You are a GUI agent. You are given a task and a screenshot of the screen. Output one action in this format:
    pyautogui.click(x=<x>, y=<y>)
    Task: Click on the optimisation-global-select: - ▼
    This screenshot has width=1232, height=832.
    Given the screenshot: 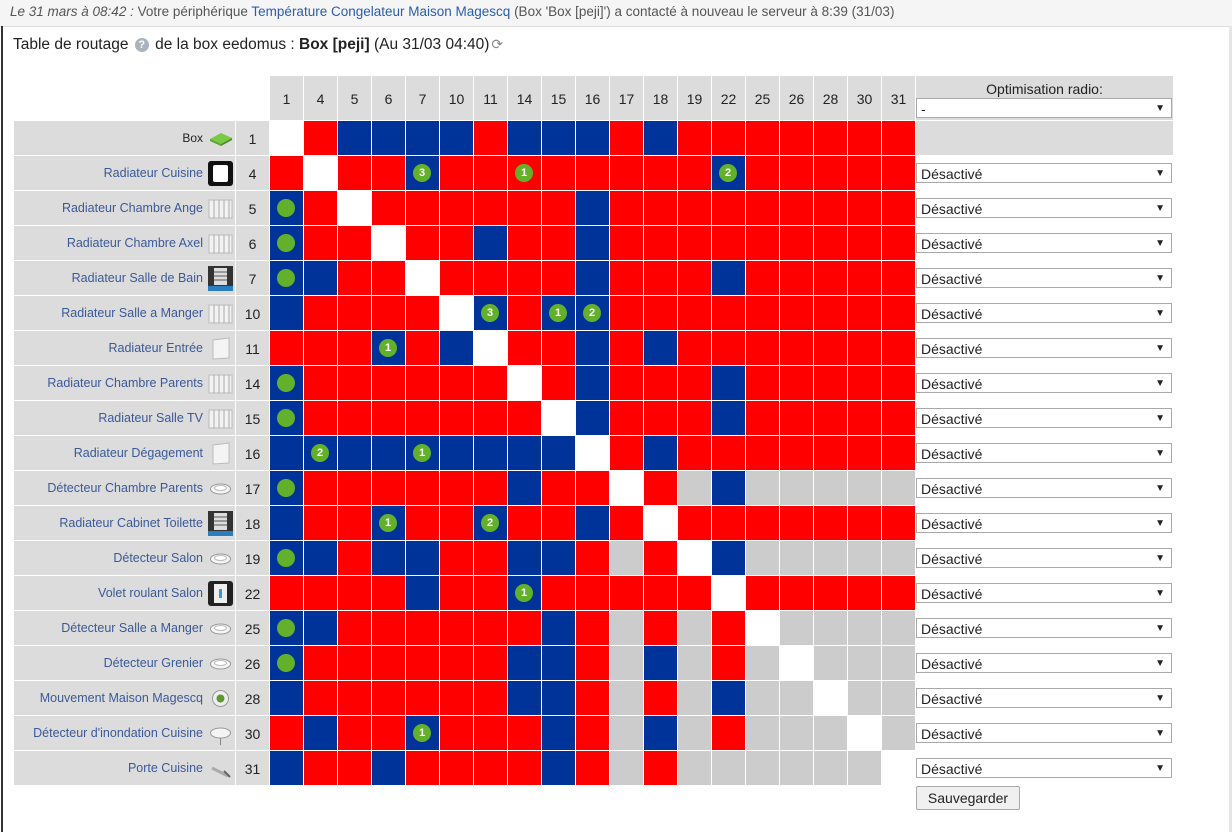 What is the action you would take?
    pyautogui.click(x=1044, y=108)
    